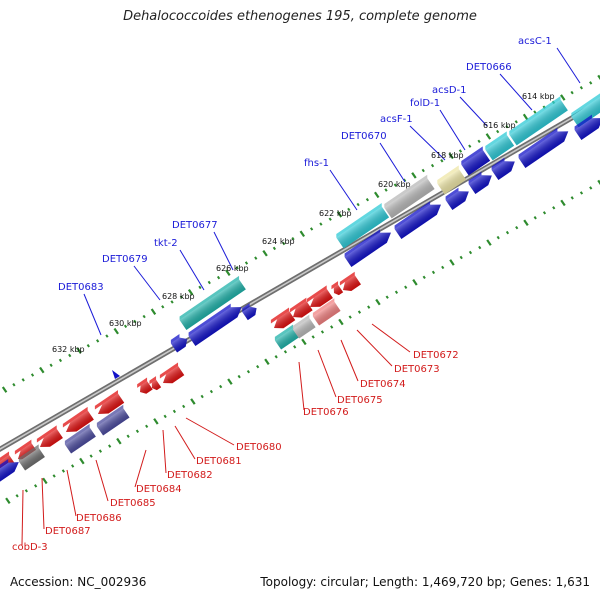 The image size is (600, 600). What do you see at coordinates (4, 467) in the screenshot?
I see `gene-fwd-bottom-bevel` at bounding box center [4, 467].